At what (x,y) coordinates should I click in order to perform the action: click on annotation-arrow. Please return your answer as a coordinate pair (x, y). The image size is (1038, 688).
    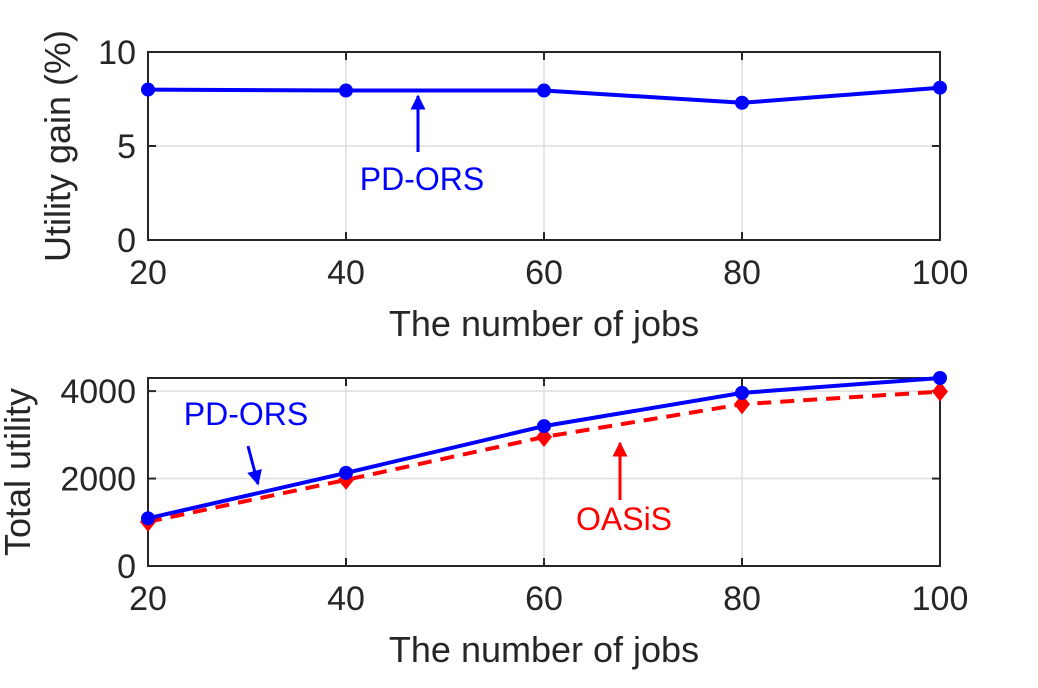
    Looking at the image, I should click on (254, 465).